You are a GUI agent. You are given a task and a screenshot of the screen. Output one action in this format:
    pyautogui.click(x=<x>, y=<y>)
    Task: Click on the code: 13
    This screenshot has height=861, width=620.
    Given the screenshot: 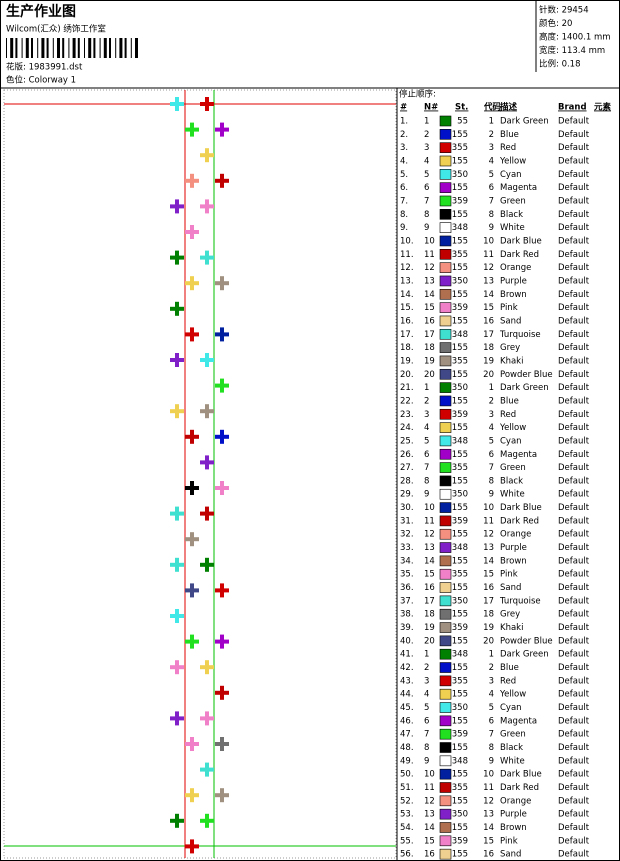 What is the action you would take?
    pyautogui.click(x=488, y=548)
    